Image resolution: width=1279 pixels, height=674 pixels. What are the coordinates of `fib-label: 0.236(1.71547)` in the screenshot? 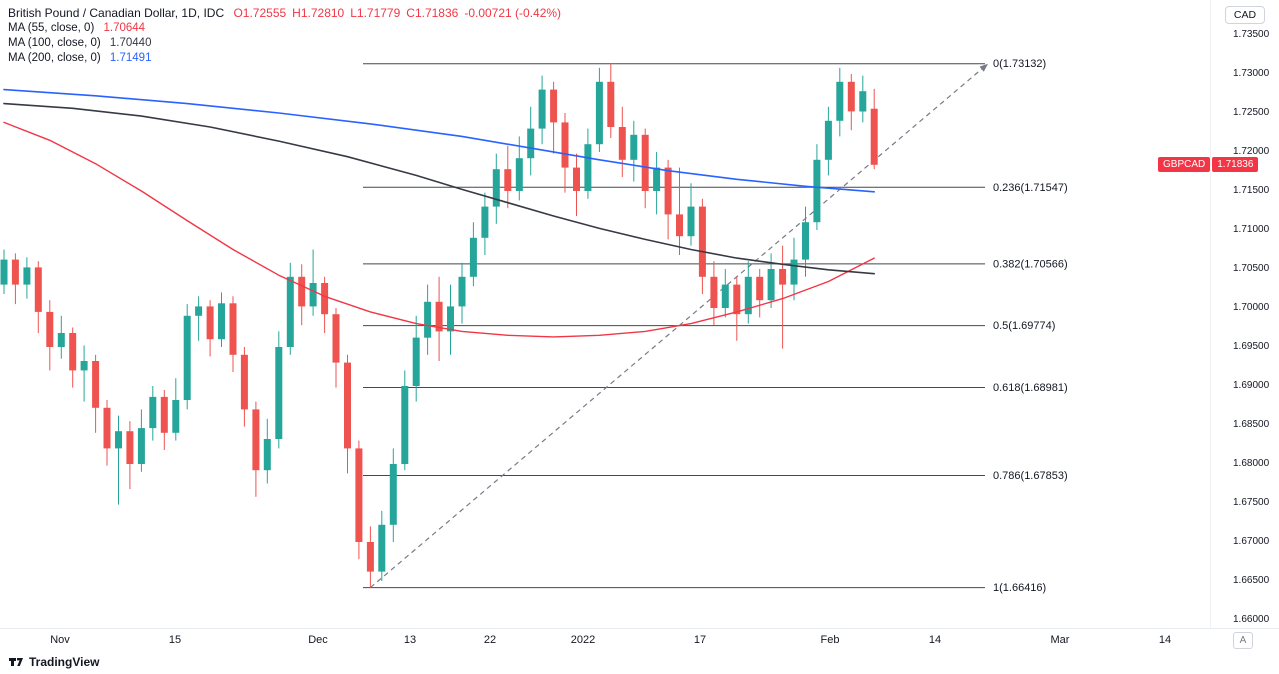 It's located at (1030, 188).